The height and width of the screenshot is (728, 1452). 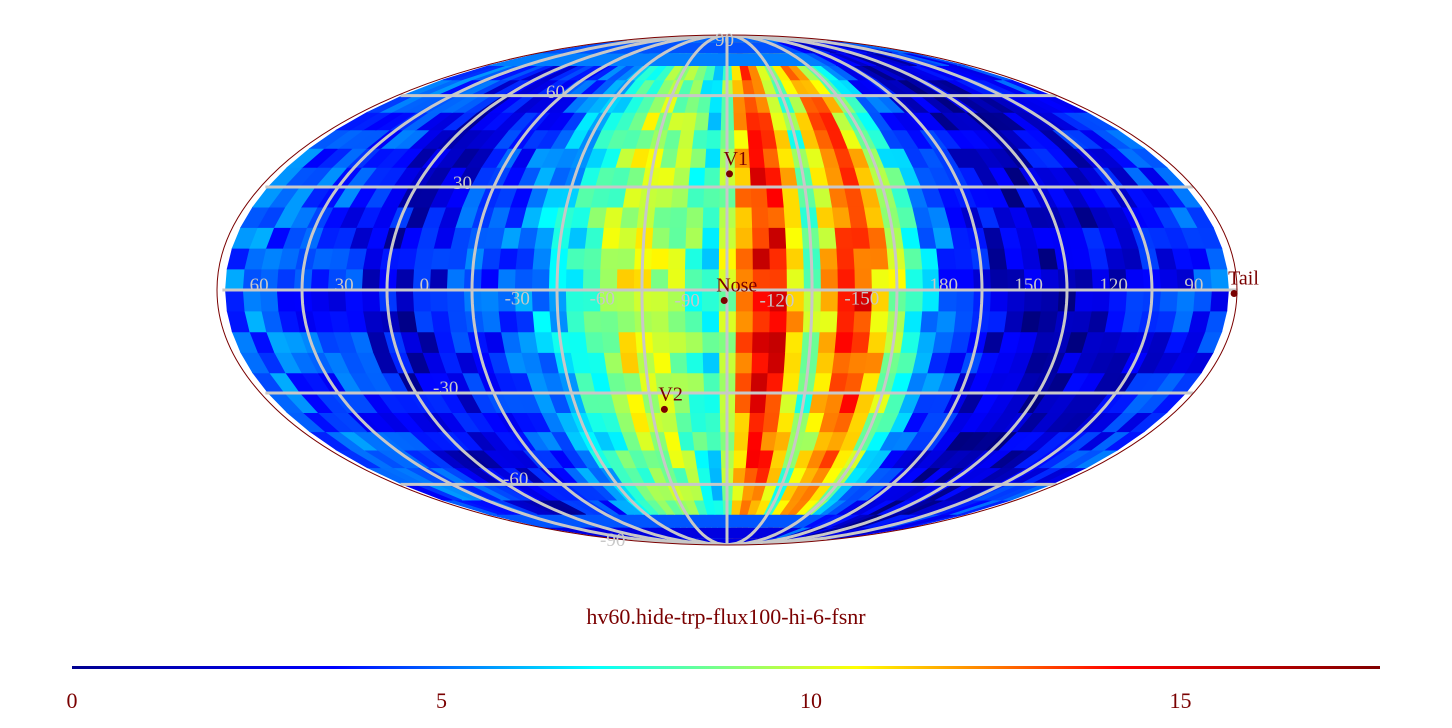 What do you see at coordinates (687, 301) in the screenshot?
I see `longitude-label: -90` at bounding box center [687, 301].